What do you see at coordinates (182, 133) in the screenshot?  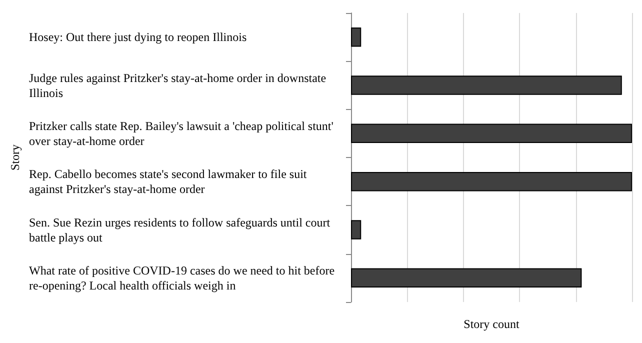 I see `y-tick-label: Pritzker calls state Rep. Bailey's lawsuit a 'cheap political stunt' over stay-at-home order` at bounding box center [182, 133].